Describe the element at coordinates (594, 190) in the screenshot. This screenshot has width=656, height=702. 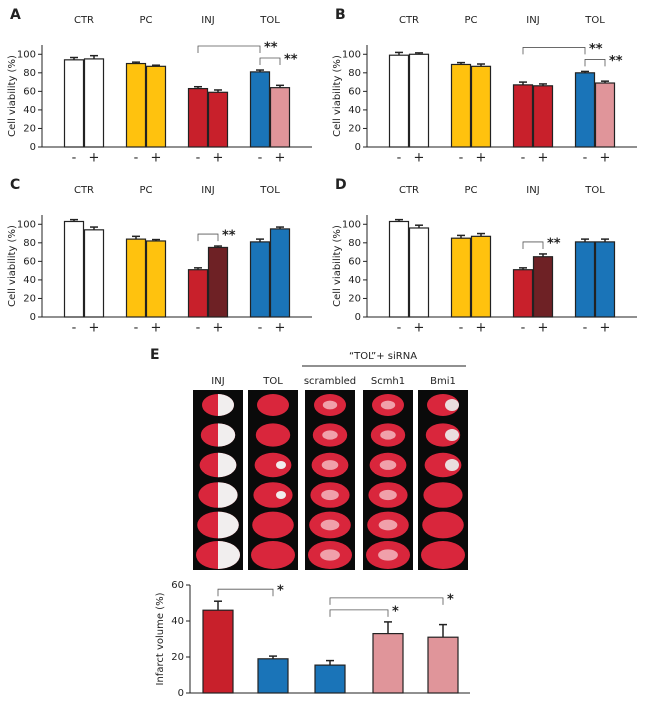
I see `group-label: TOL` at that location.